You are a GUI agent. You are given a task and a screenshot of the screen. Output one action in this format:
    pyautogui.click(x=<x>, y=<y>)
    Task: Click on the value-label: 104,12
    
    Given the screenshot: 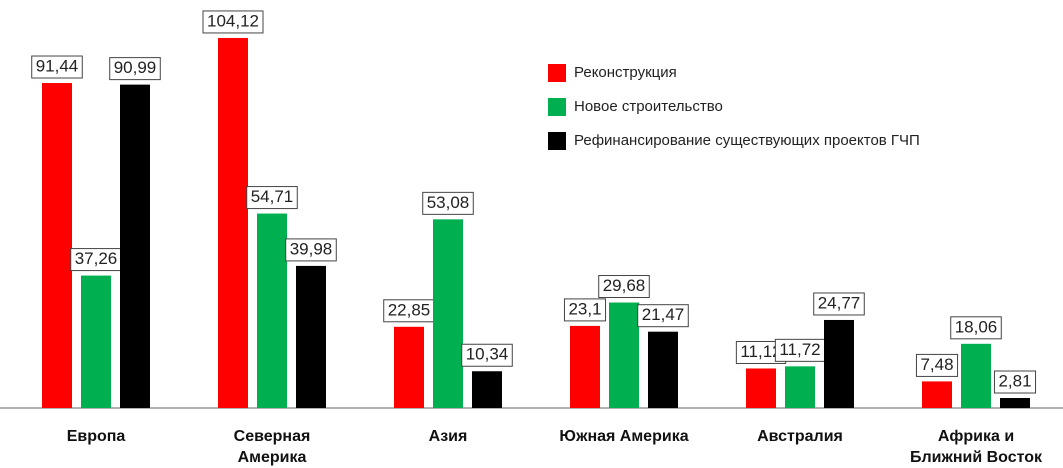 What is the action you would take?
    pyautogui.click(x=233, y=20)
    